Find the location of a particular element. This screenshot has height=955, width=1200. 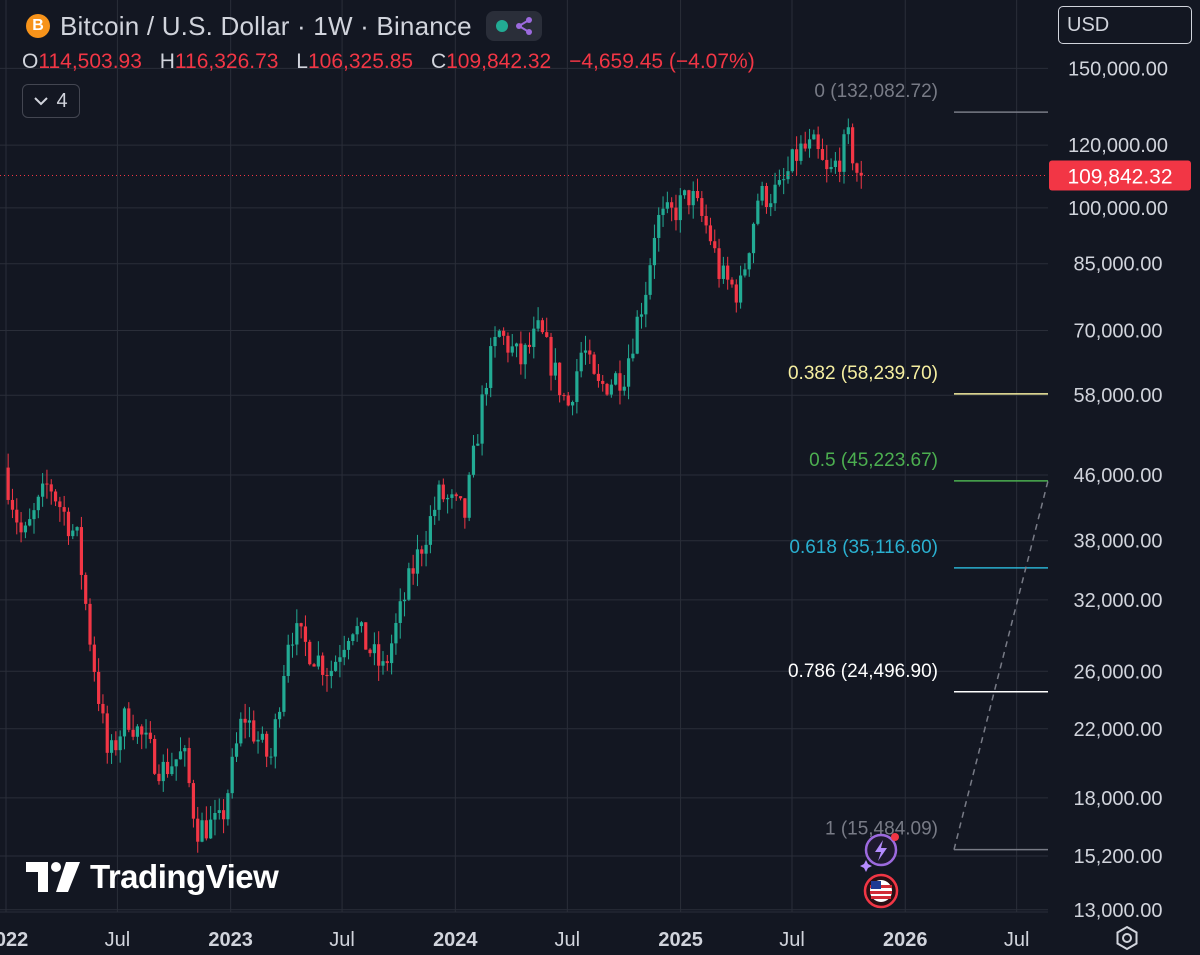

fib-level-label: 0.618 (35,116.60) is located at coordinates (863, 547).